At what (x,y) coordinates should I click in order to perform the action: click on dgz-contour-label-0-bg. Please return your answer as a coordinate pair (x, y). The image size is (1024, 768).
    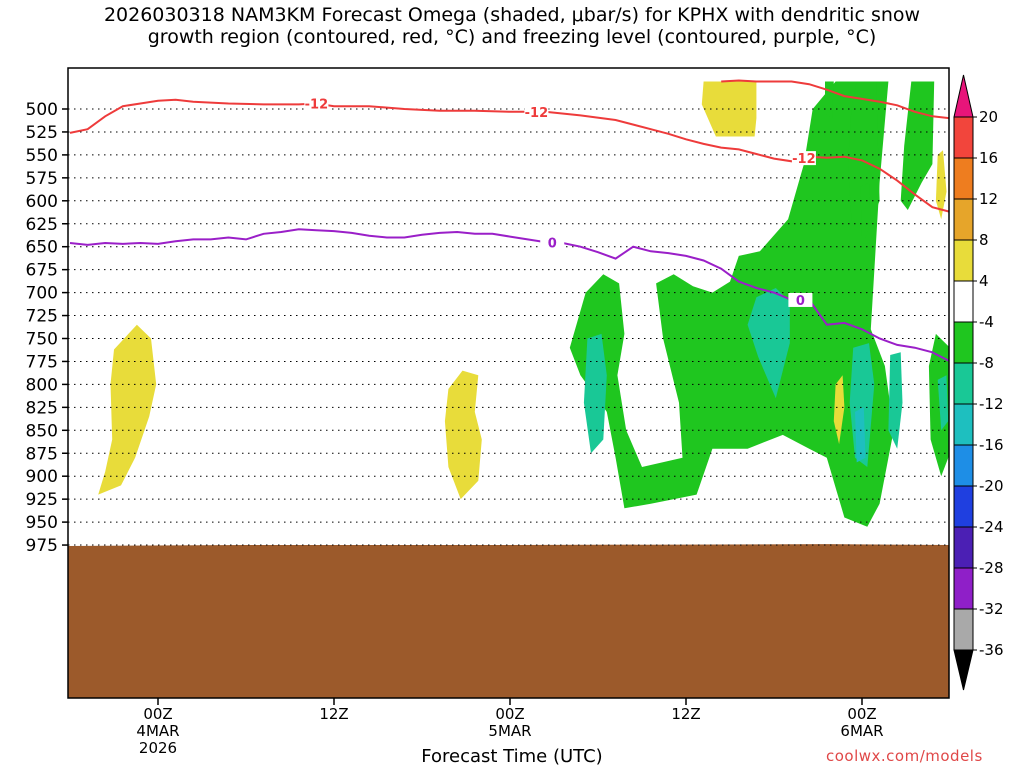
    Looking at the image, I should click on (316, 103).